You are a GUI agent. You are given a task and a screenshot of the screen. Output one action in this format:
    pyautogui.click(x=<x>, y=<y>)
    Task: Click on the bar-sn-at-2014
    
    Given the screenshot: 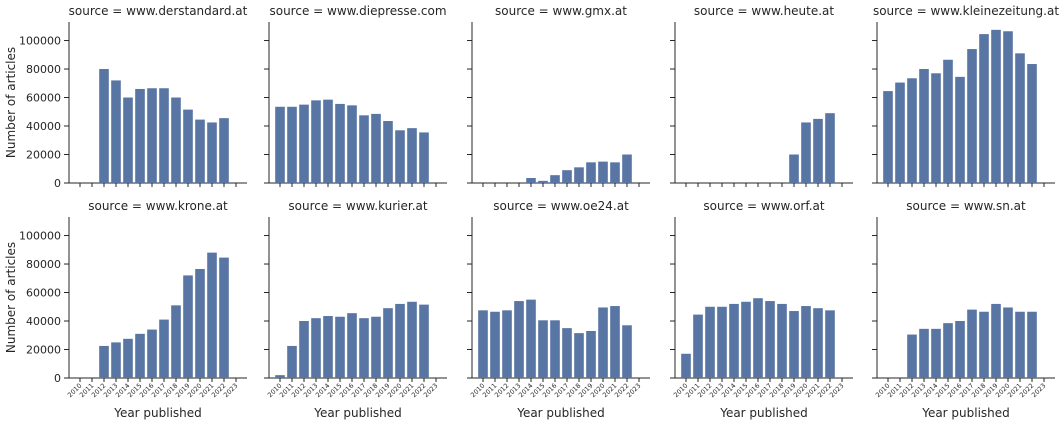 What is the action you would take?
    pyautogui.click(x=936, y=353)
    